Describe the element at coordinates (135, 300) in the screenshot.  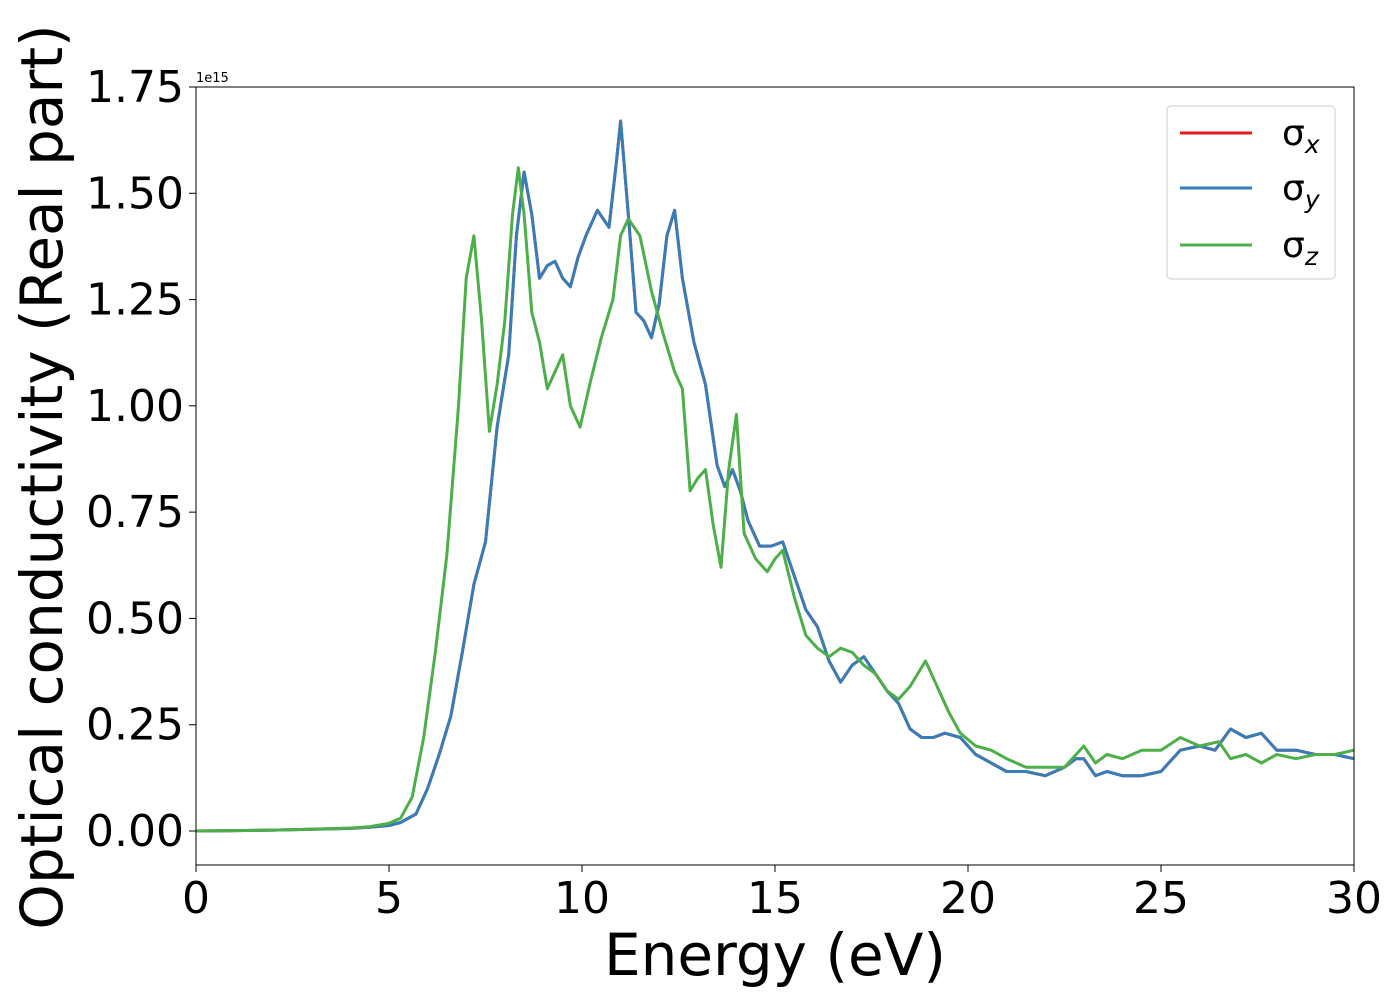
I see `y-tick-label: 1.25` at that location.